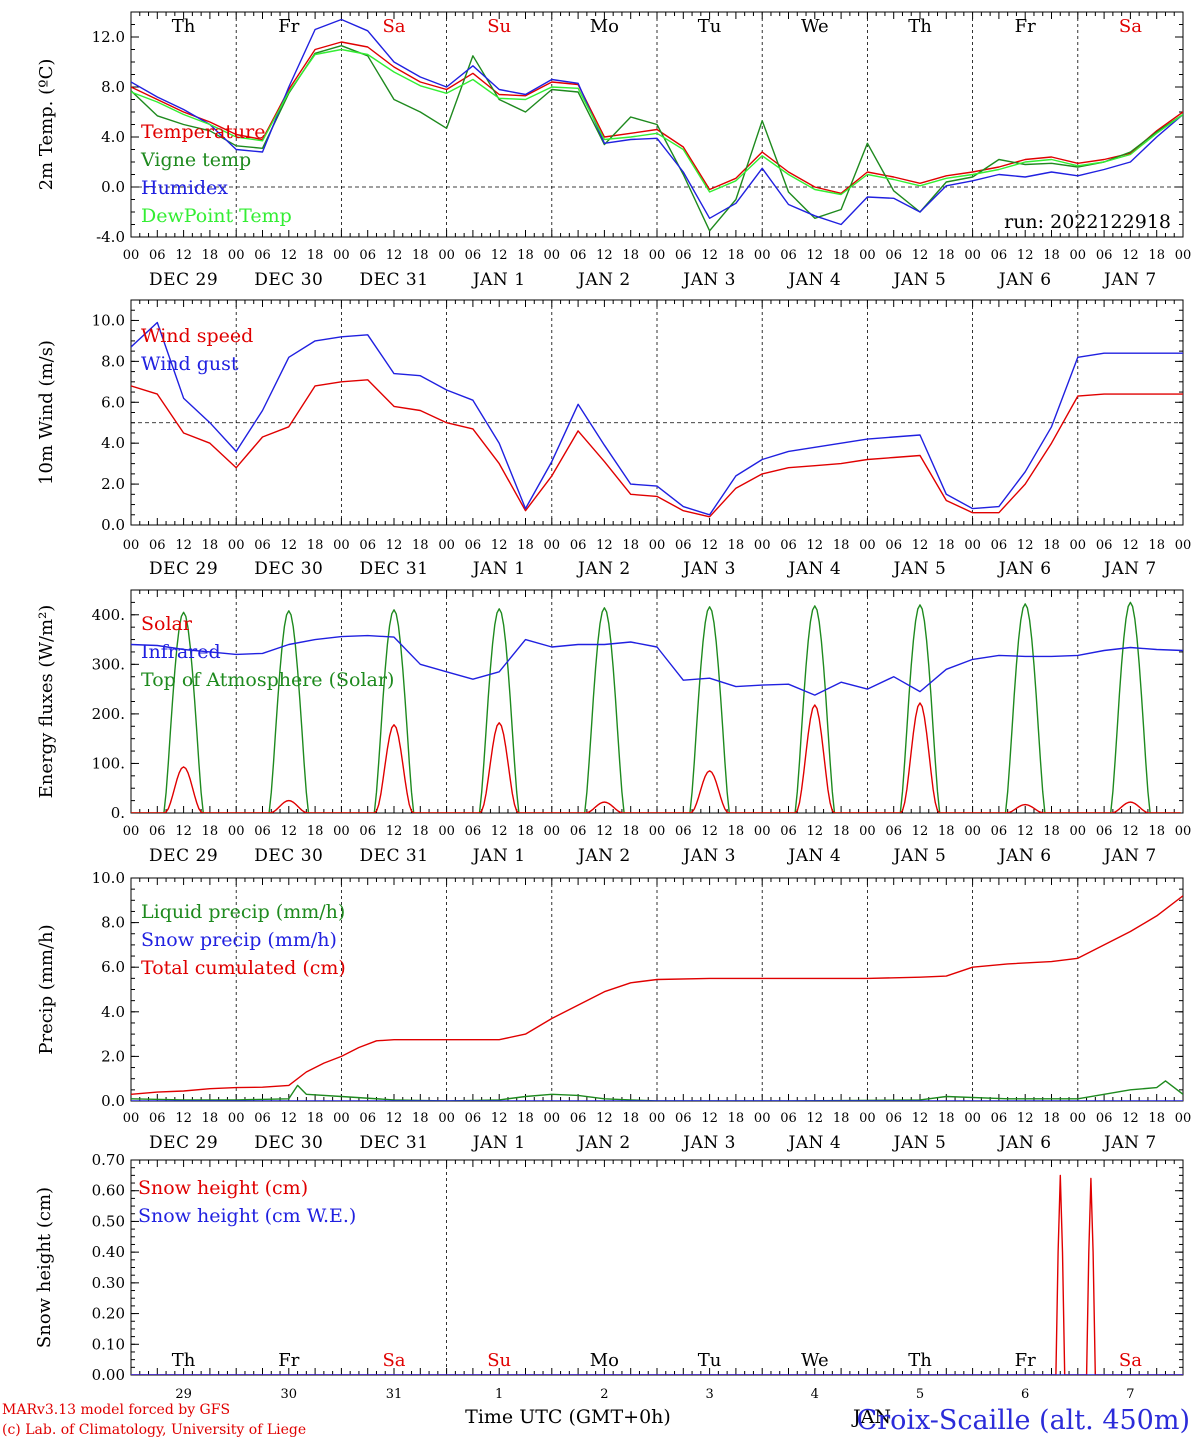 The width and height of the screenshot is (1194, 1440). What do you see at coordinates (499, 1394) in the screenshot?
I see `day-number-label: 1` at bounding box center [499, 1394].